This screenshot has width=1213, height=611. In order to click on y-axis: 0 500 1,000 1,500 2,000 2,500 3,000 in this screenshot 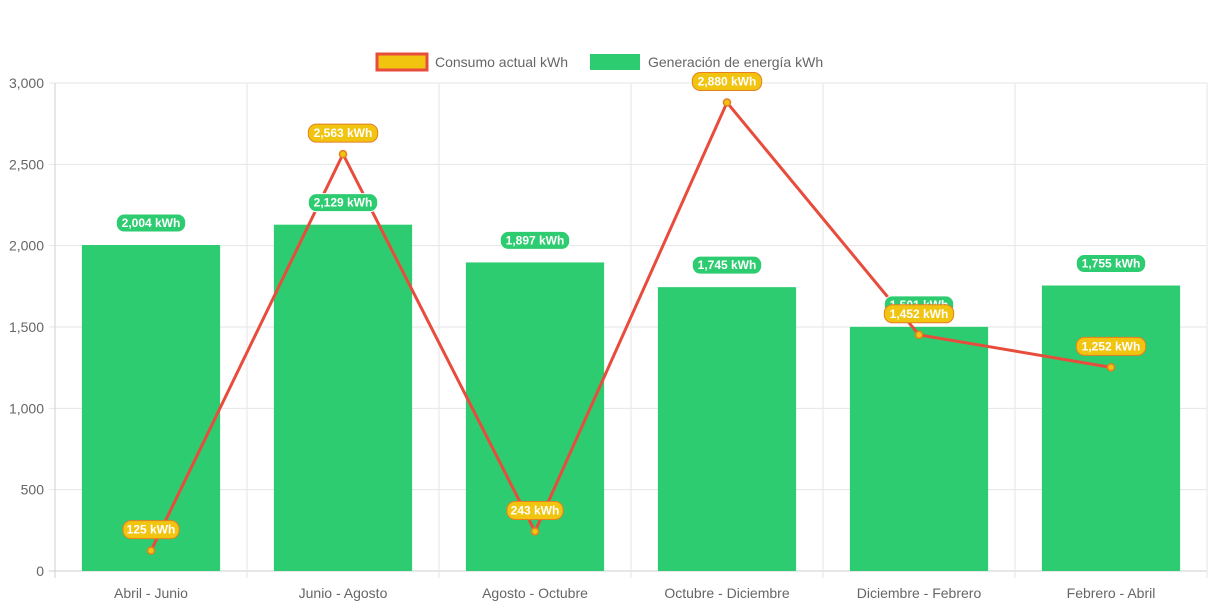, I will do `click(26, 327)`.